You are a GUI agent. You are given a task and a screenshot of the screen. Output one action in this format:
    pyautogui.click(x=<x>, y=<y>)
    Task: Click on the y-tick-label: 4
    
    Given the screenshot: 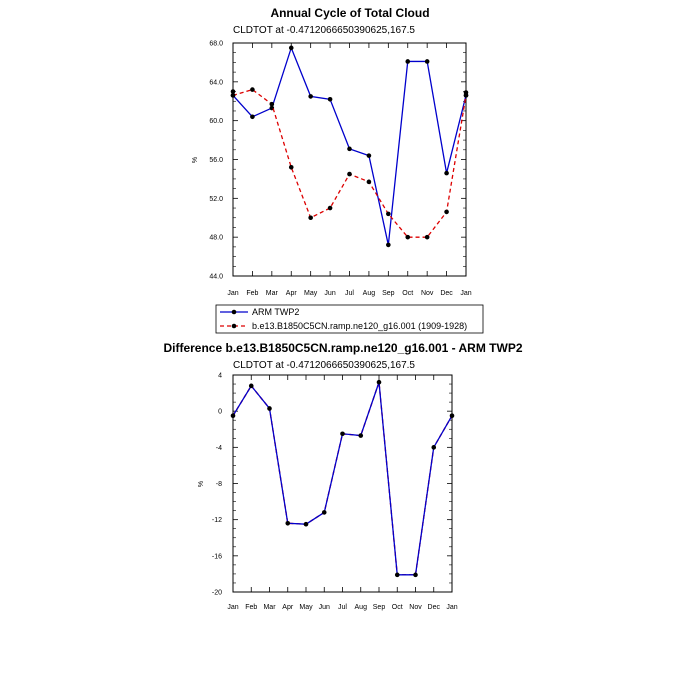 What is the action you would take?
    pyautogui.click(x=220, y=376)
    